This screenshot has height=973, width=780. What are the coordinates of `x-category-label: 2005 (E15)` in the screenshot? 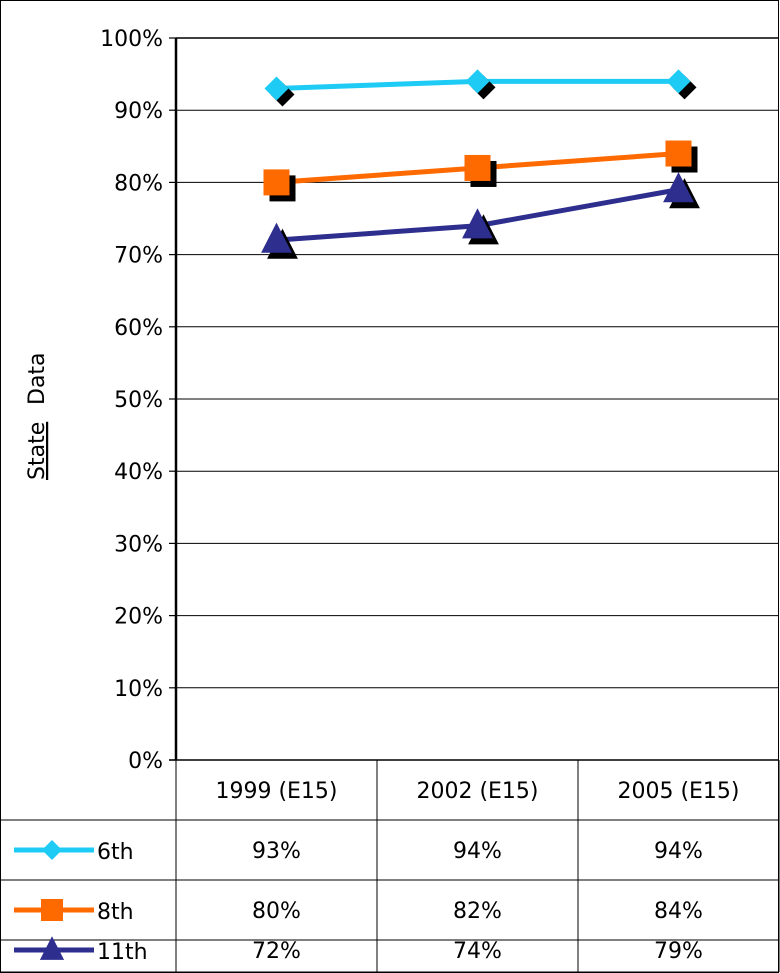 It's located at (678, 791).